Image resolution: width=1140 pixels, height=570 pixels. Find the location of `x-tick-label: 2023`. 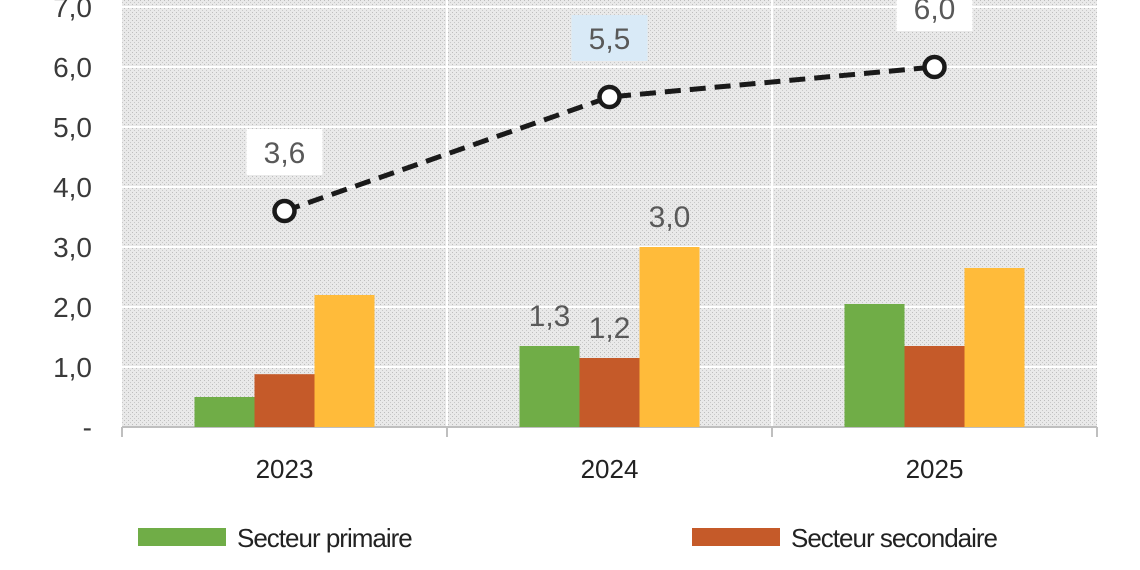

x-tick-label: 2023 is located at coordinates (285, 469).